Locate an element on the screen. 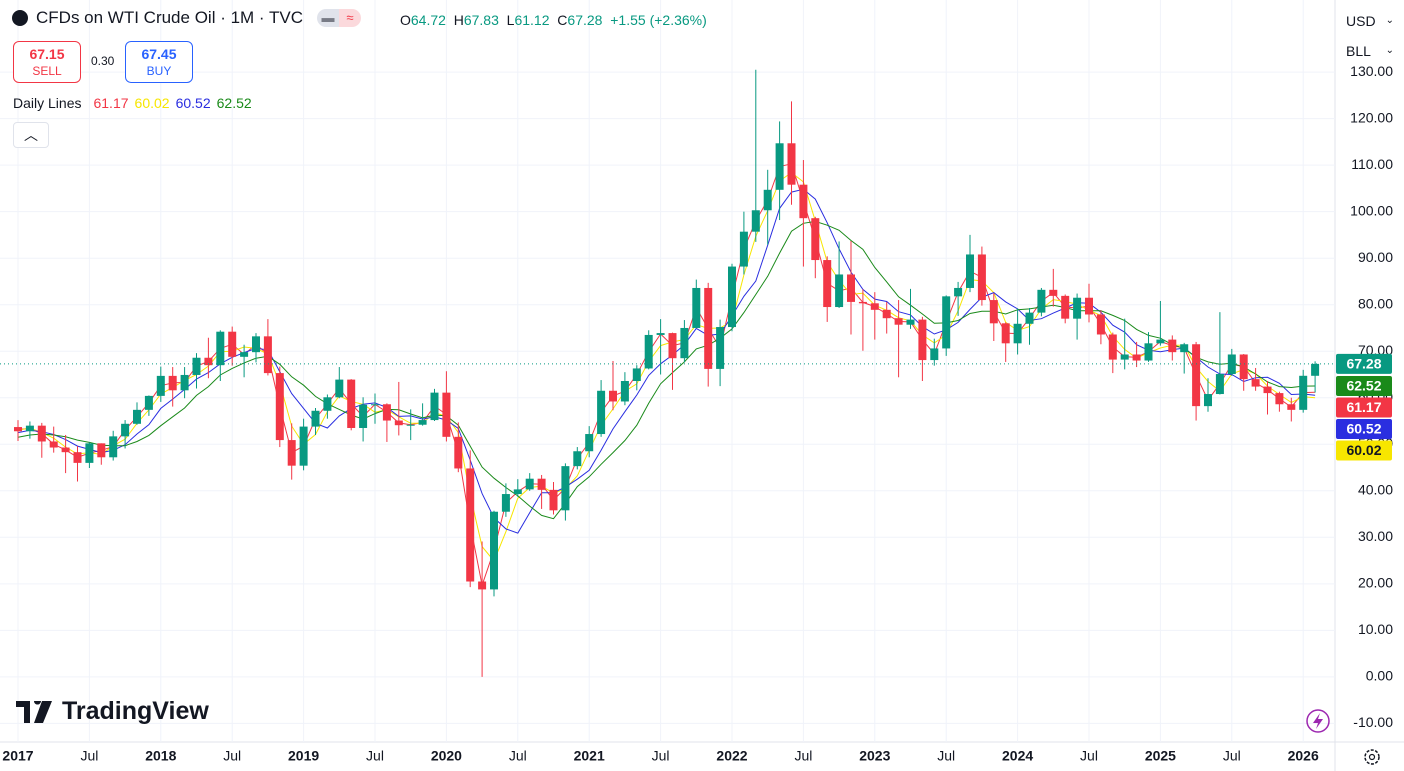 This screenshot has width=1404, height=771. collapse-button: ︿ is located at coordinates (31, 135).